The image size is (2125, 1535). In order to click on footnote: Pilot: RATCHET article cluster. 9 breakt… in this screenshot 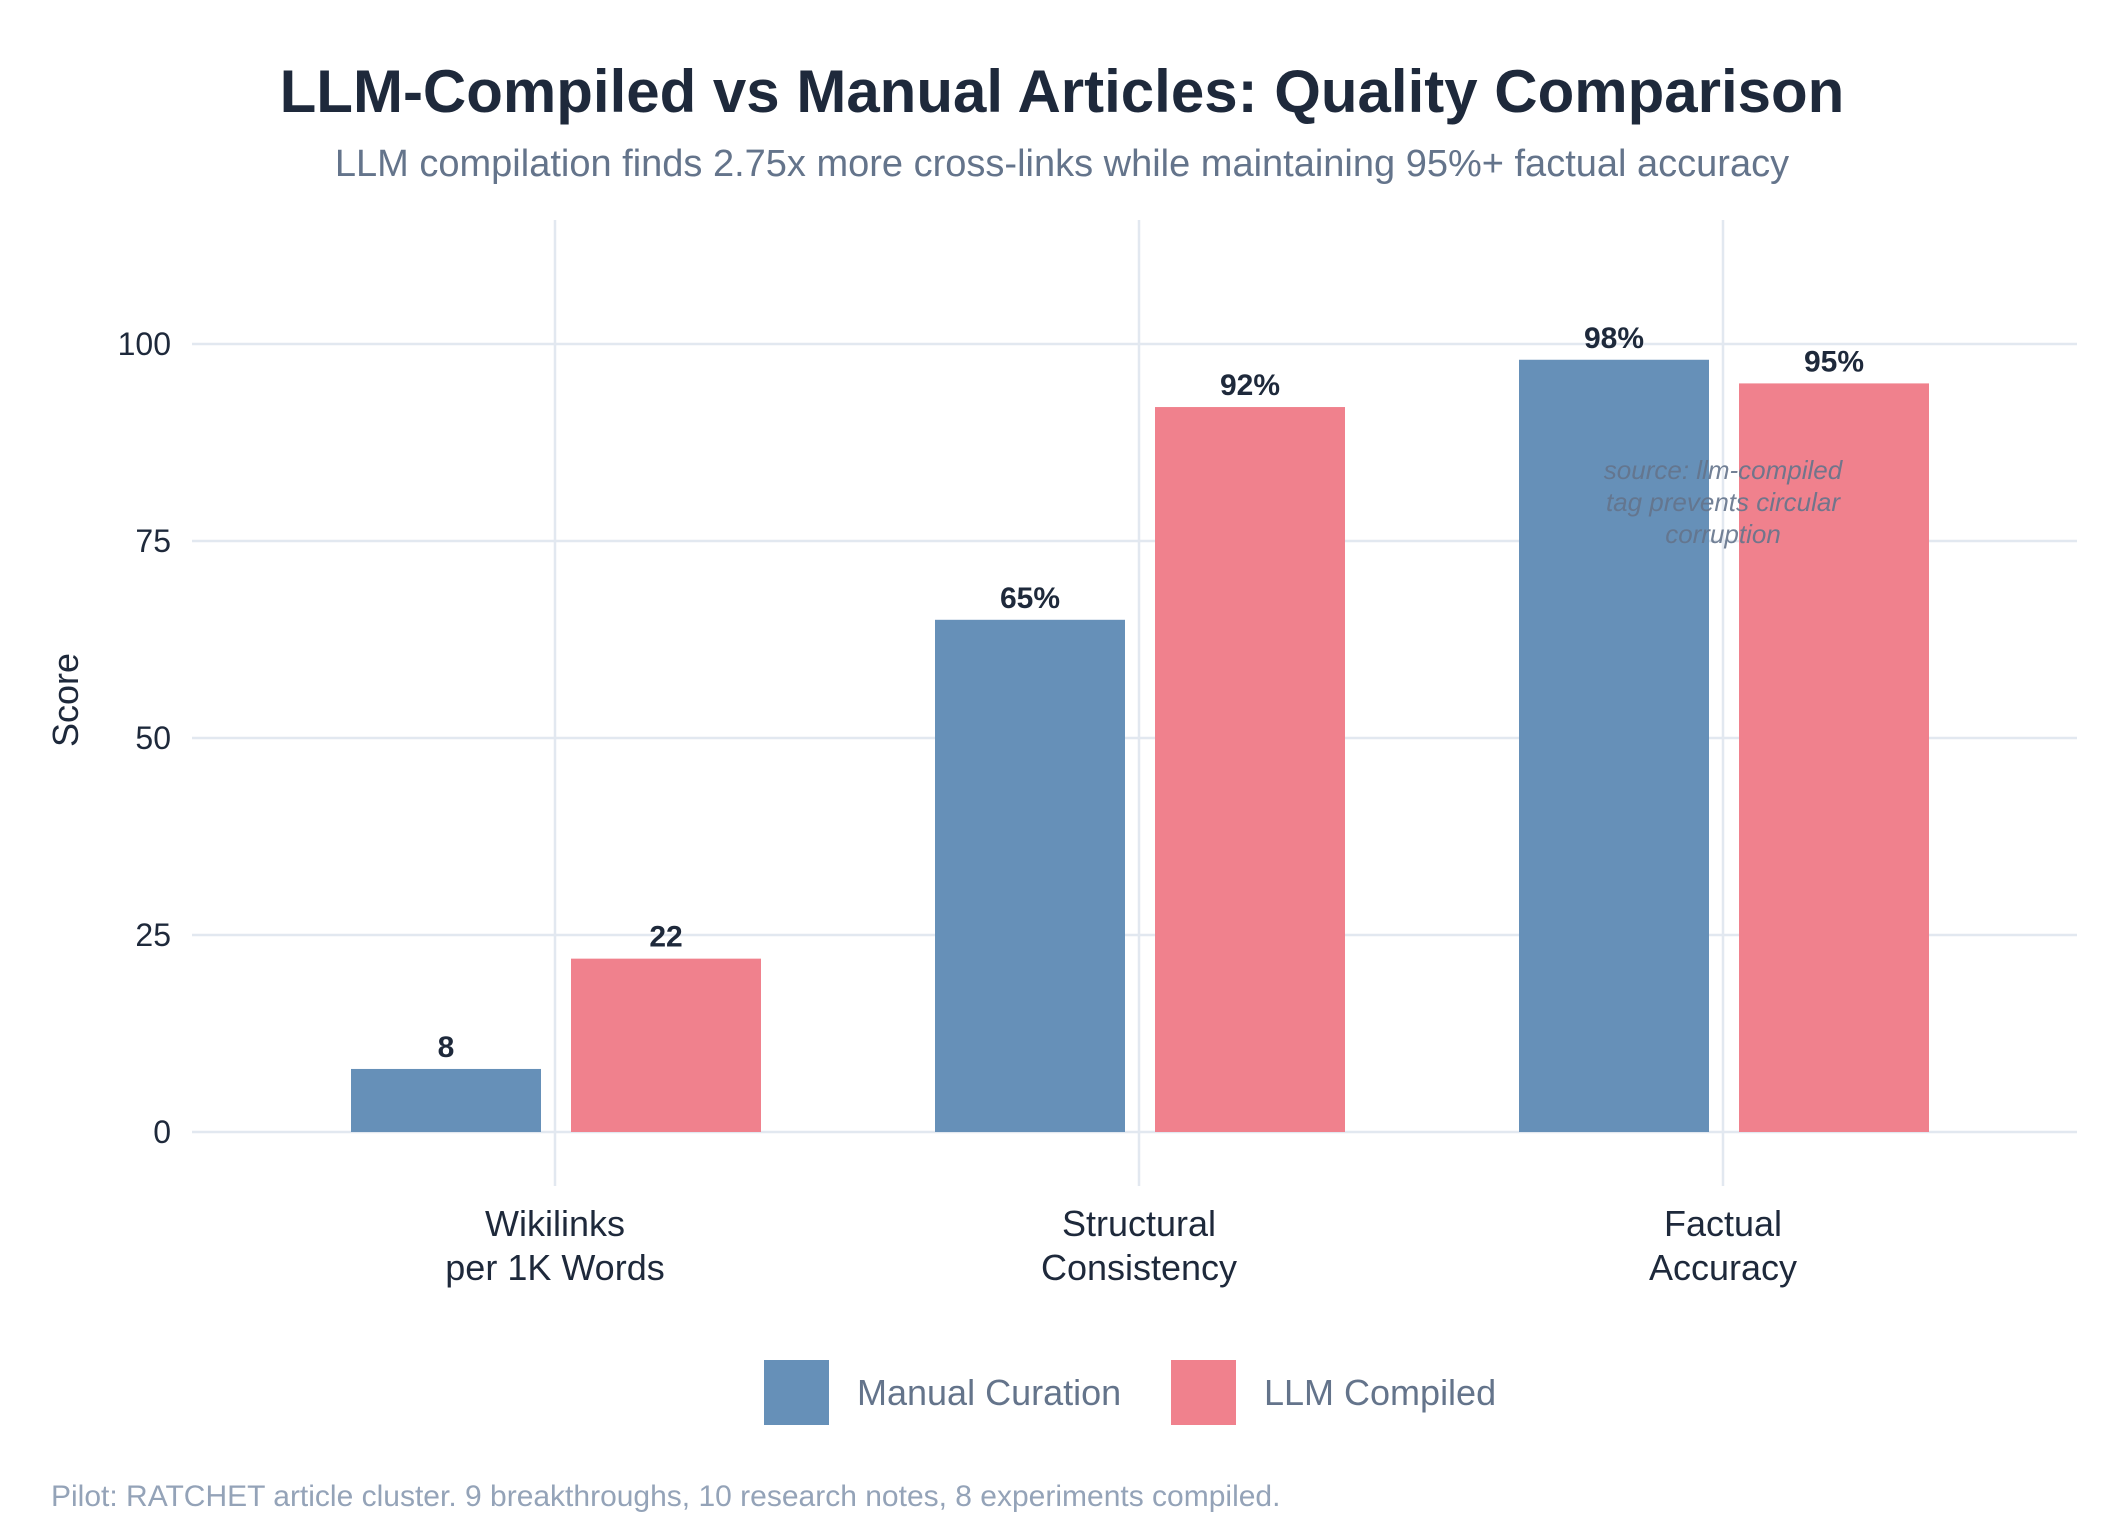, I will do `click(665, 1496)`.